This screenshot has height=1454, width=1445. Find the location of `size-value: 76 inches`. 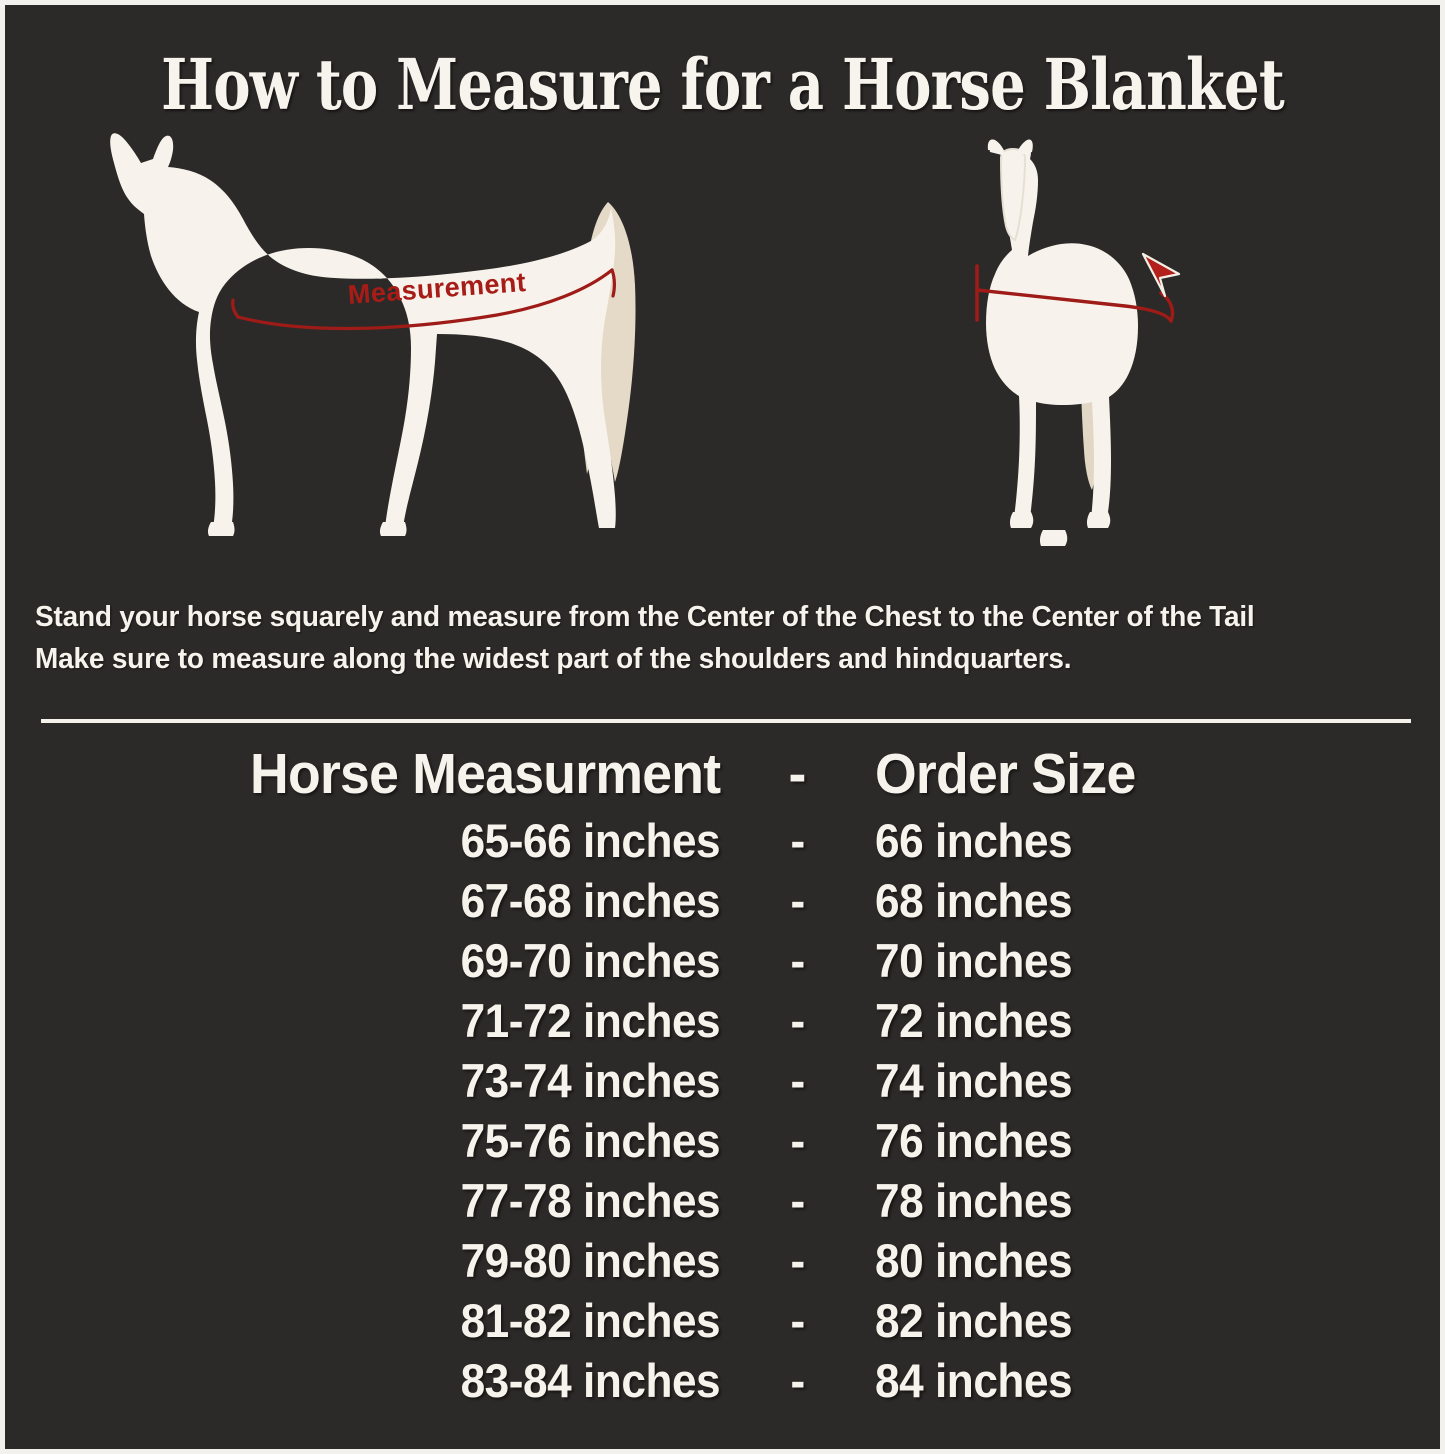

size-value: 76 inches is located at coordinates (974, 1140).